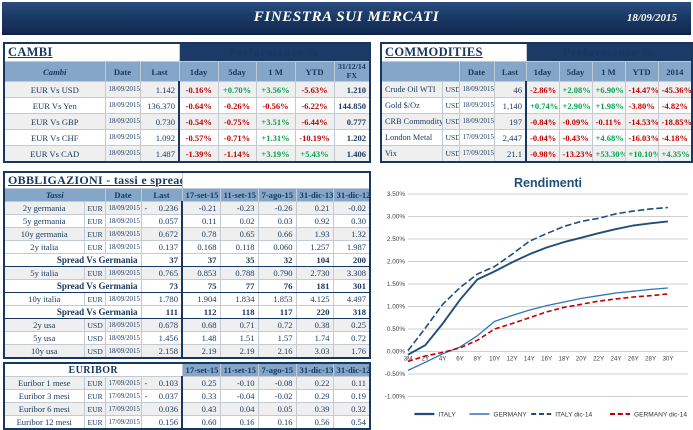 The height and width of the screenshot is (430, 693). I want to click on y-tick-label: 0.00%, so click(396, 352).